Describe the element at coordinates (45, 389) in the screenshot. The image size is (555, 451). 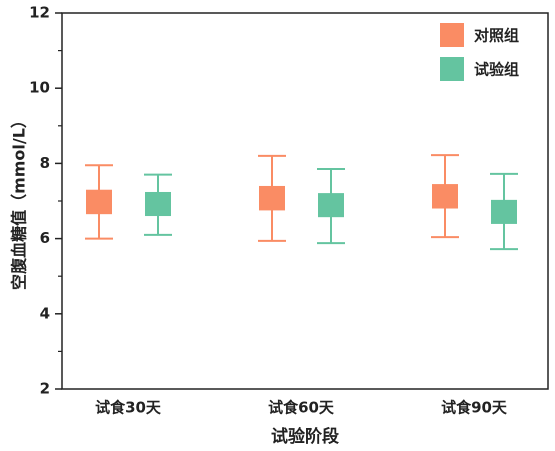
I see `y-tick-label: 2` at that location.